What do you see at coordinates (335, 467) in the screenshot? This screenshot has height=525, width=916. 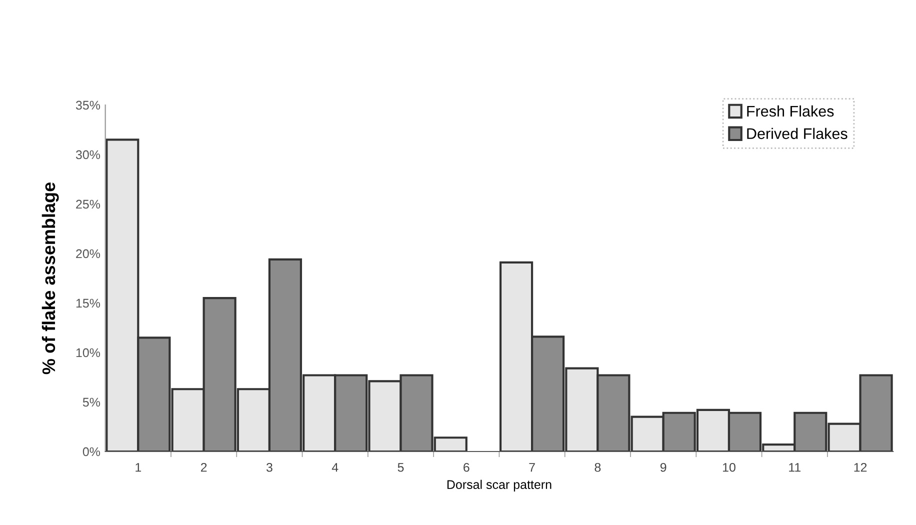 I see `x-tick-label: 4` at bounding box center [335, 467].